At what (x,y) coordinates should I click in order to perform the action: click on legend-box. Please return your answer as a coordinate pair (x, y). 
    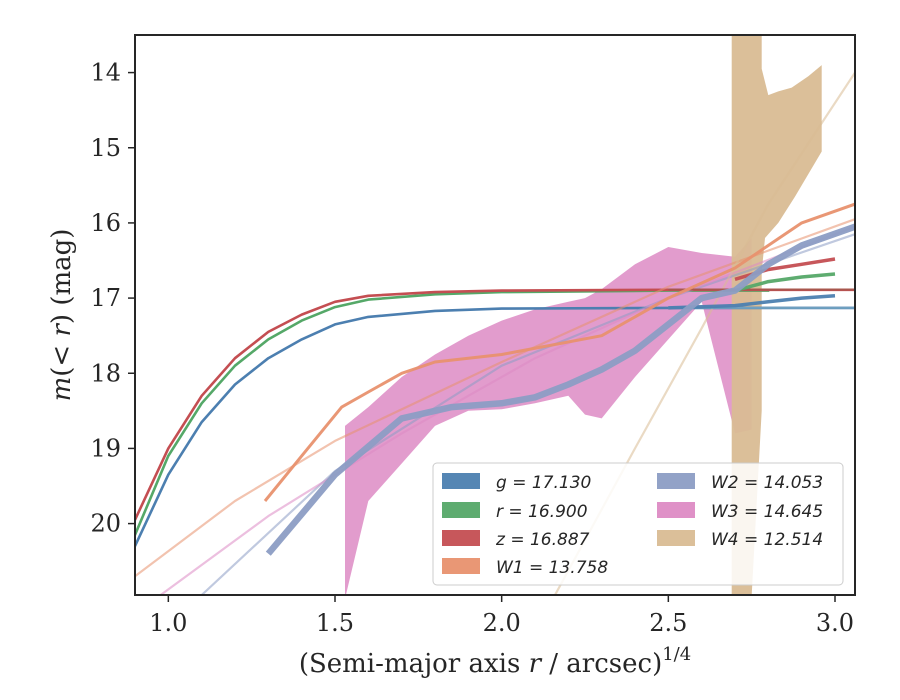
    Looking at the image, I should click on (638, 524).